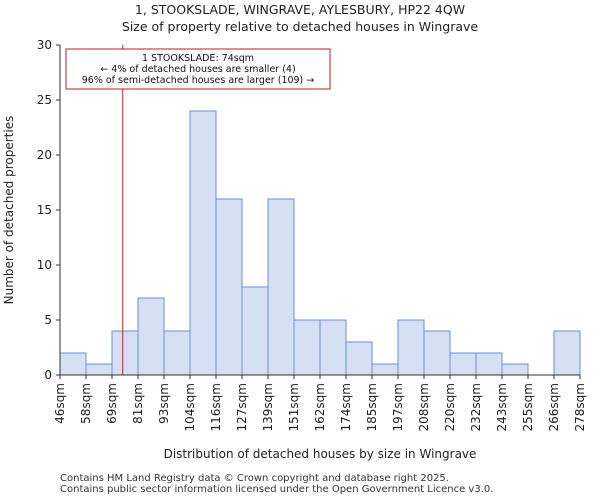 The width and height of the screenshot is (600, 500). What do you see at coordinates (48, 375) in the screenshot?
I see `y-tick-label: 0` at bounding box center [48, 375].